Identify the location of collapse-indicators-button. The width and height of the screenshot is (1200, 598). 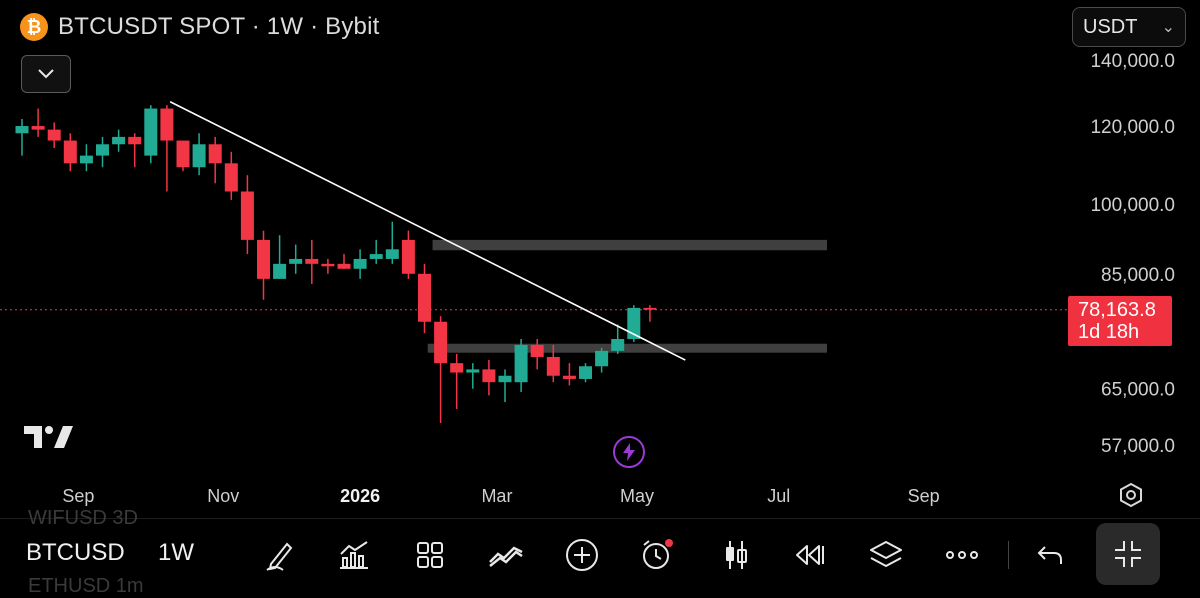
(46, 74).